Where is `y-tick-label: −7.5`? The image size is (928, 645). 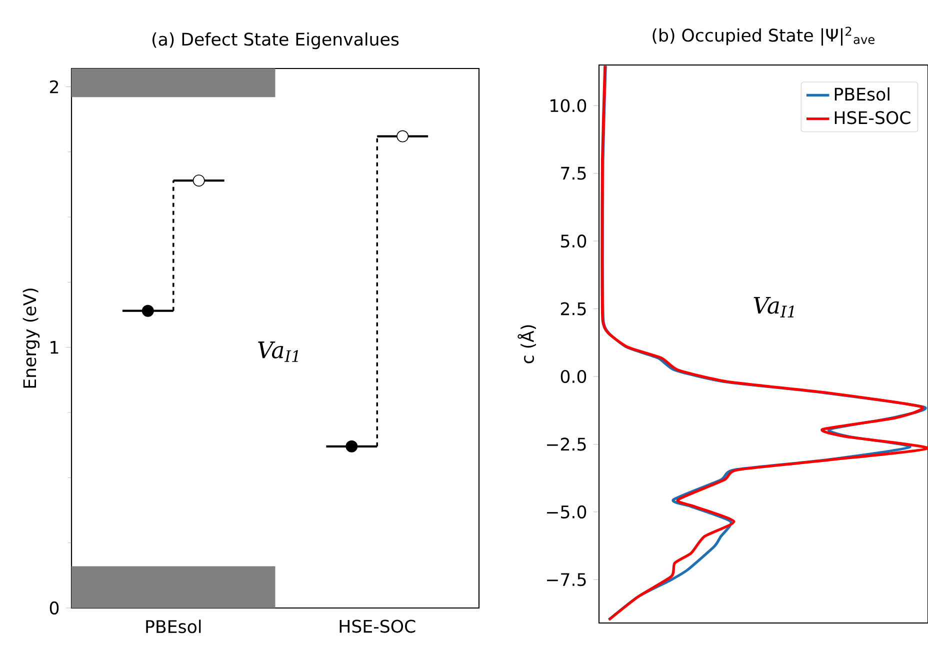 y-tick-label: −7.5 is located at coordinates (566, 579).